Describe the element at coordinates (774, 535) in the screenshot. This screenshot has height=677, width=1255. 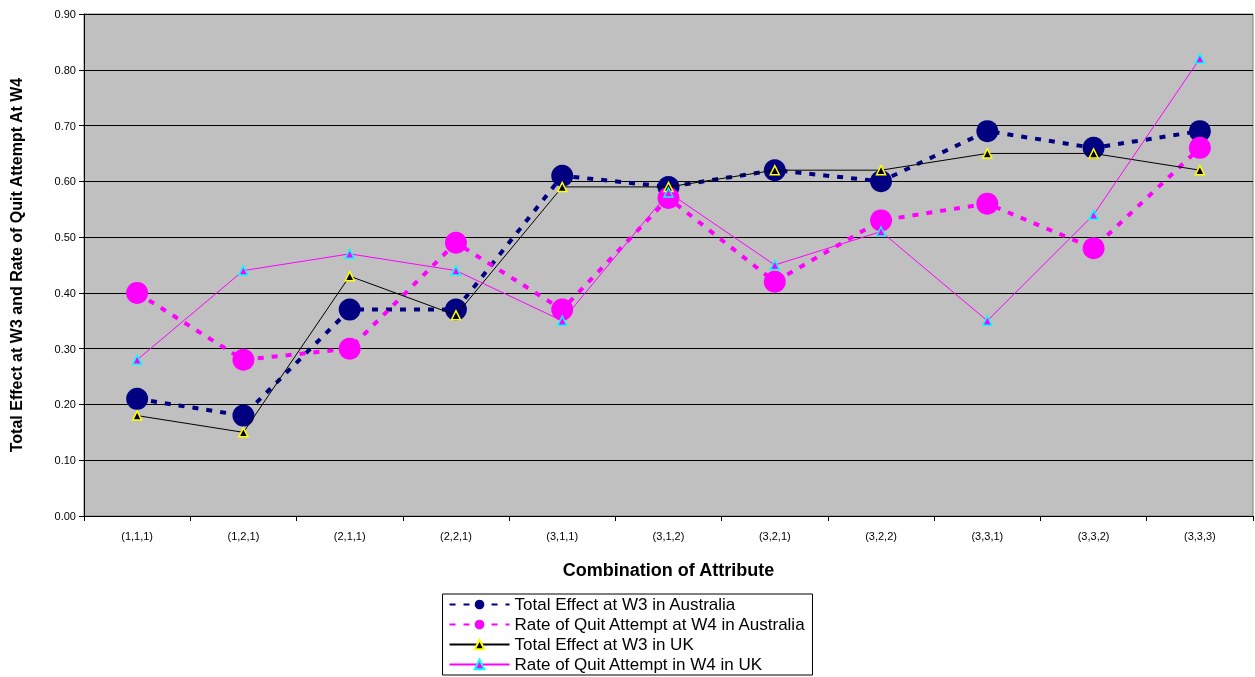
I see `x-tick-label: (3,2,1)` at that location.